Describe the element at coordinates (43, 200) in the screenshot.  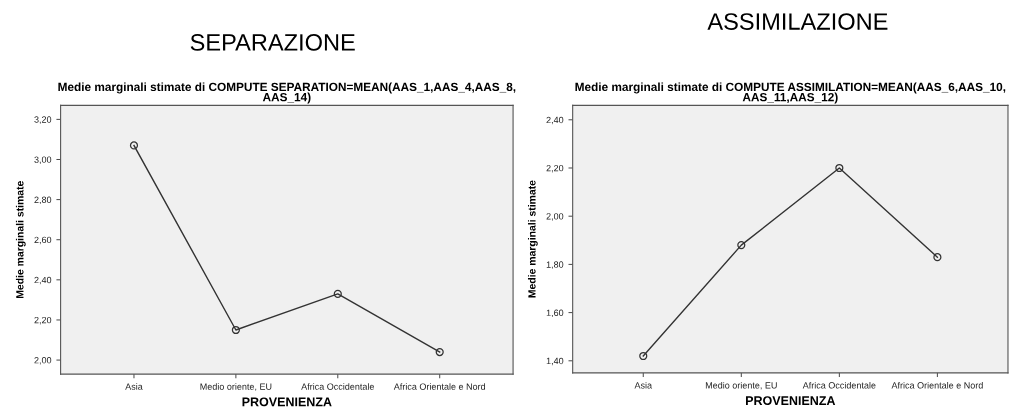
I see `y-tick-label: 2,80` at that location.